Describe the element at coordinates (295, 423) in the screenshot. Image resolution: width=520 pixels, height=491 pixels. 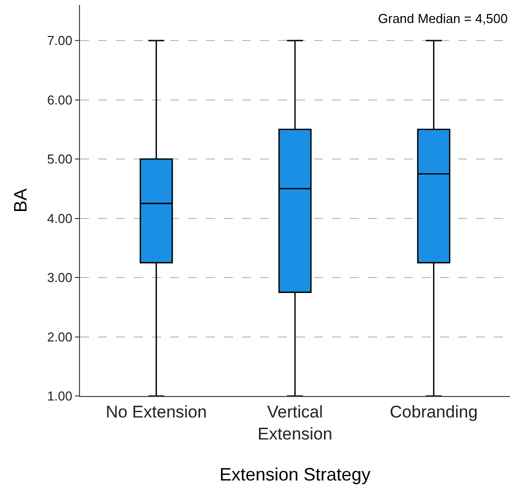
I see `x-tick-label: Vertical Extension` at that location.